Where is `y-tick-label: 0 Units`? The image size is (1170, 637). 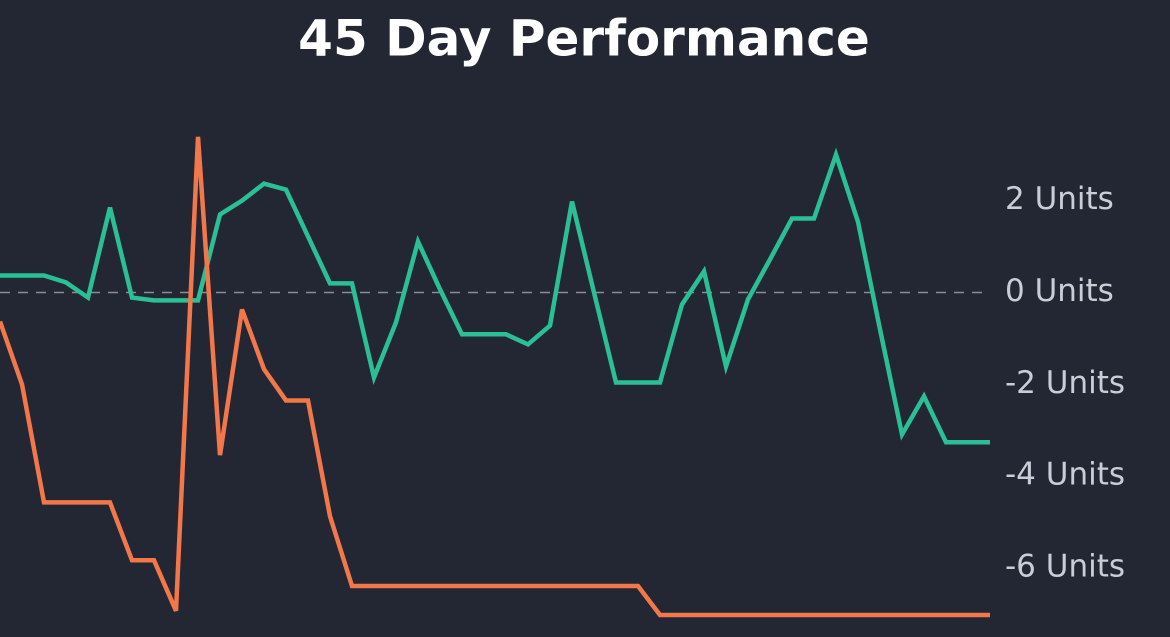 y-tick-label: 0 Units is located at coordinates (1059, 291).